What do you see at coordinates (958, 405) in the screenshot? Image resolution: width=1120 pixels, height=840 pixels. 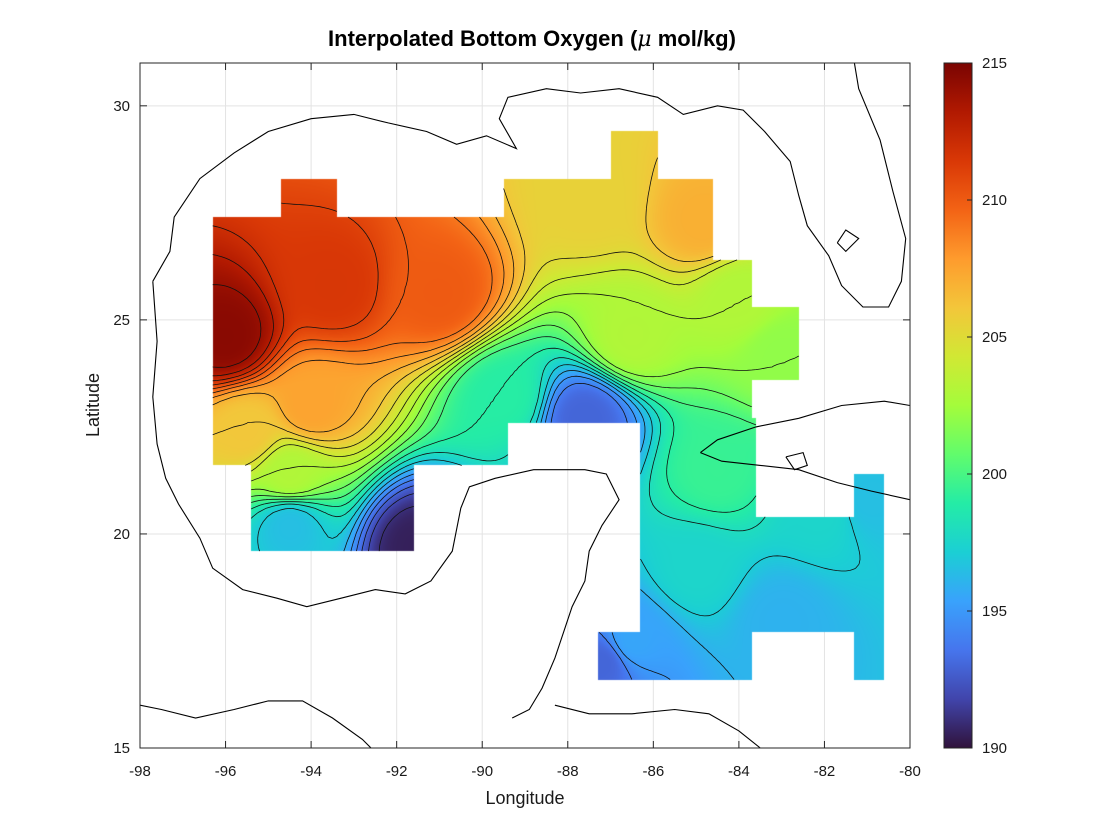 I see `colorbar` at bounding box center [958, 405].